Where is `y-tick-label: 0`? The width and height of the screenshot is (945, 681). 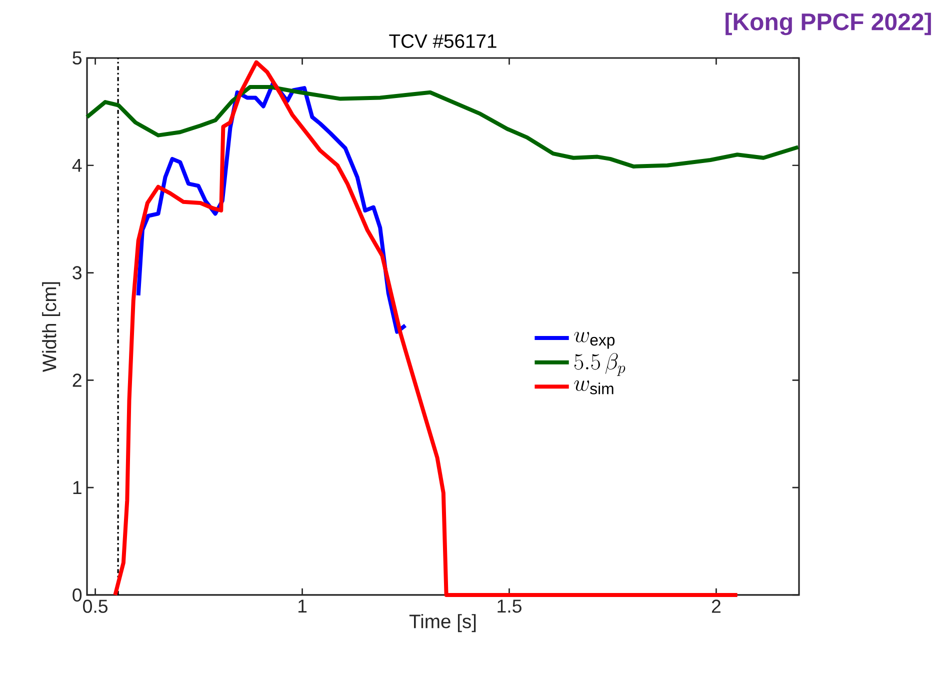 y-tick-label: 0 is located at coordinates (77, 595).